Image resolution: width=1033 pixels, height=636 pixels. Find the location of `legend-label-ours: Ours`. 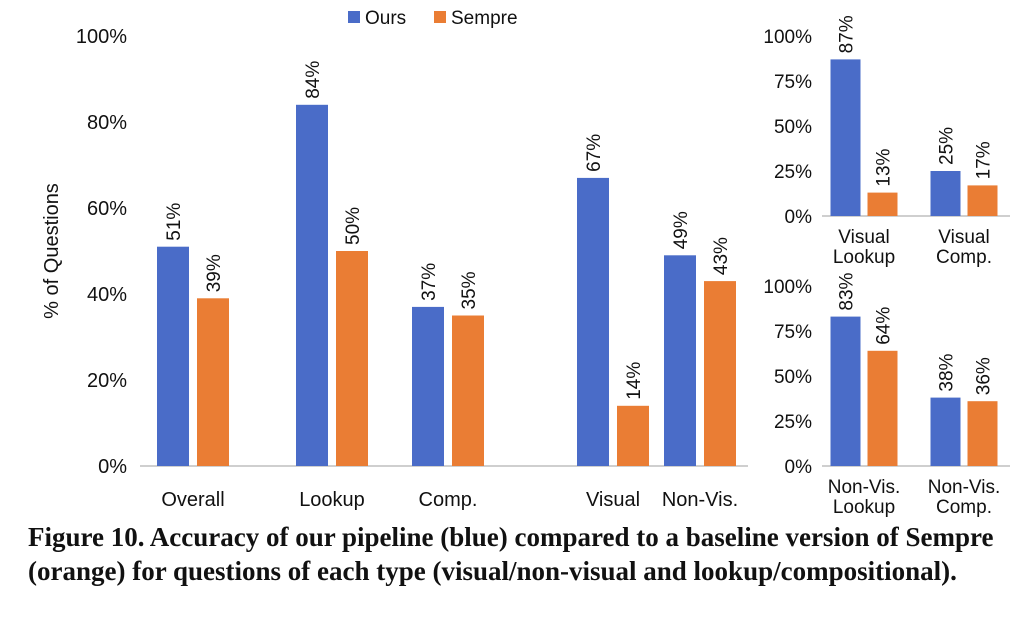

legend-label-ours: Ours is located at coordinates (385, 18).